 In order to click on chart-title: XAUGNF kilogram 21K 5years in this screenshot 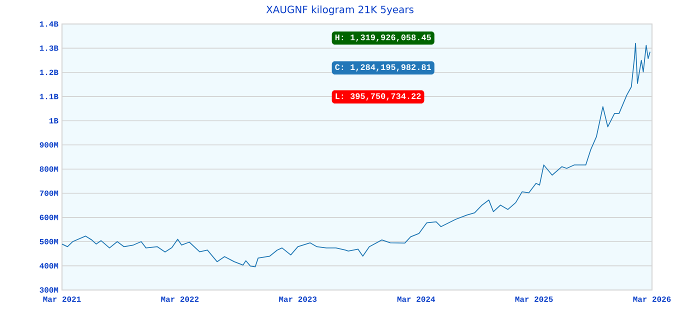, I will do `click(340, 11)`.